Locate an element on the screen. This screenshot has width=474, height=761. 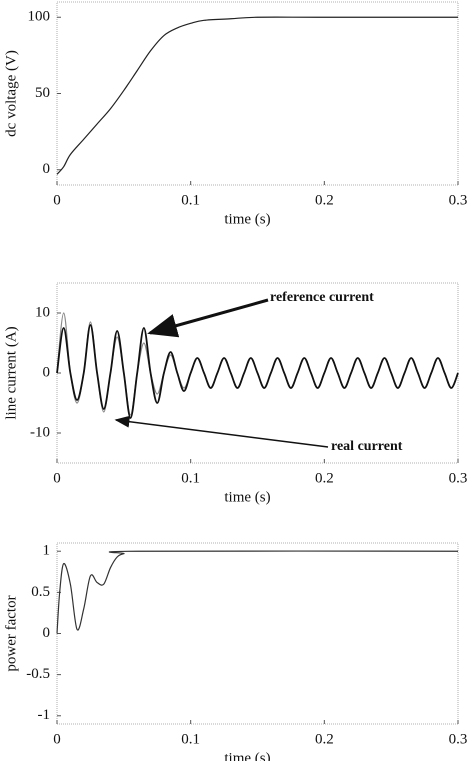
y-axis-label: dc voltage (V) is located at coordinates (11, 93).